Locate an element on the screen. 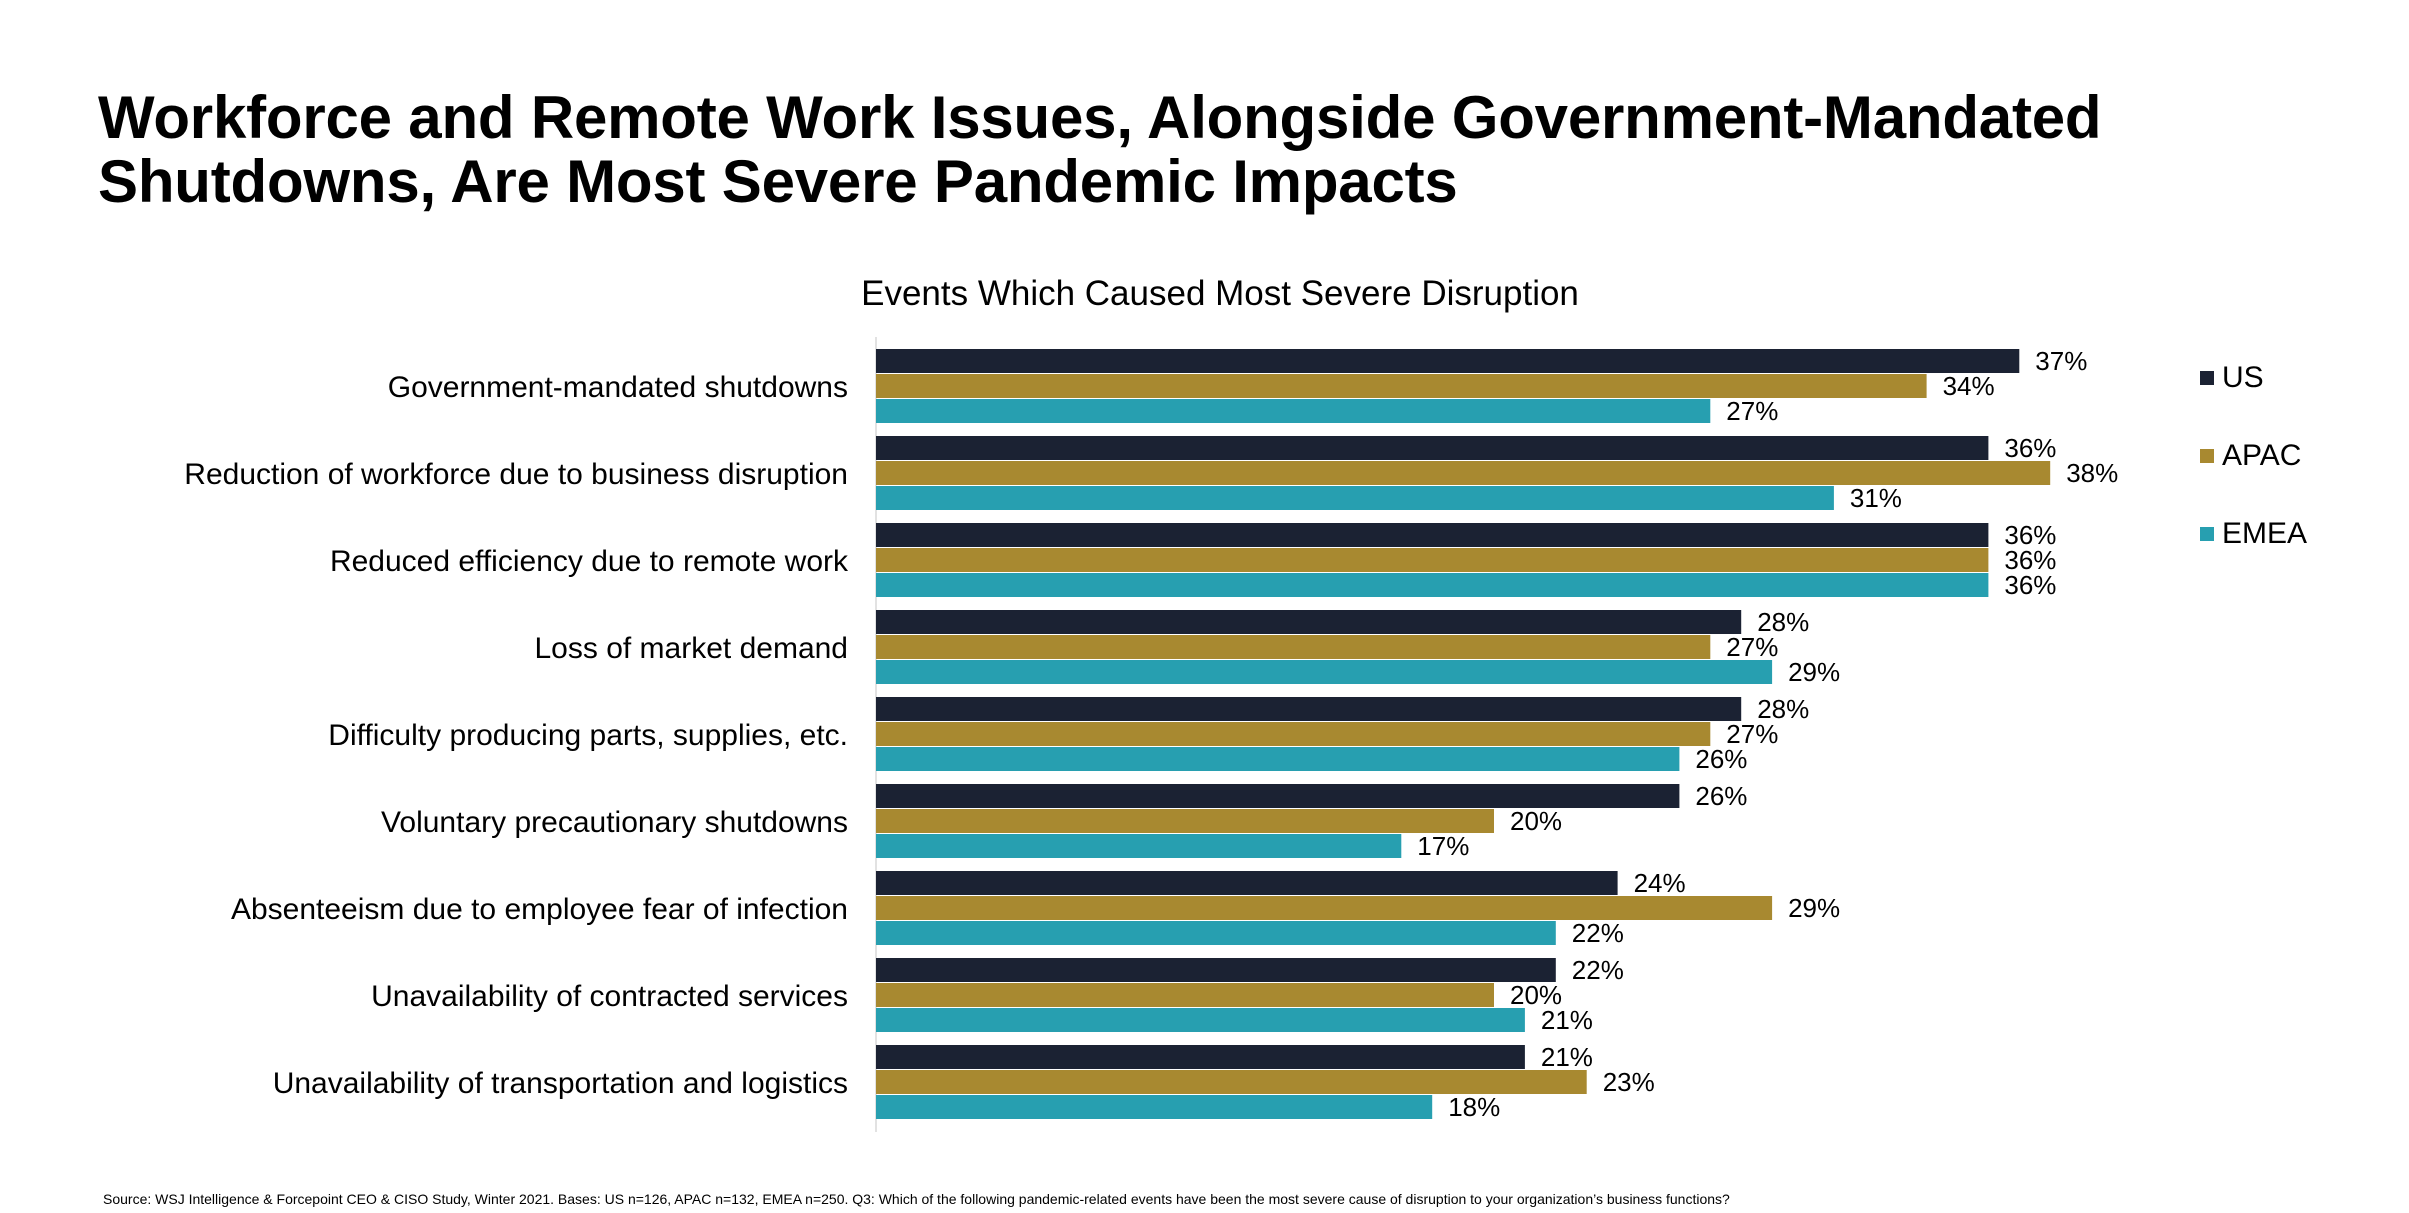  value-label-us-reduction-of-workforce-due-to-business-disruption: 36% is located at coordinates (2030, 448).